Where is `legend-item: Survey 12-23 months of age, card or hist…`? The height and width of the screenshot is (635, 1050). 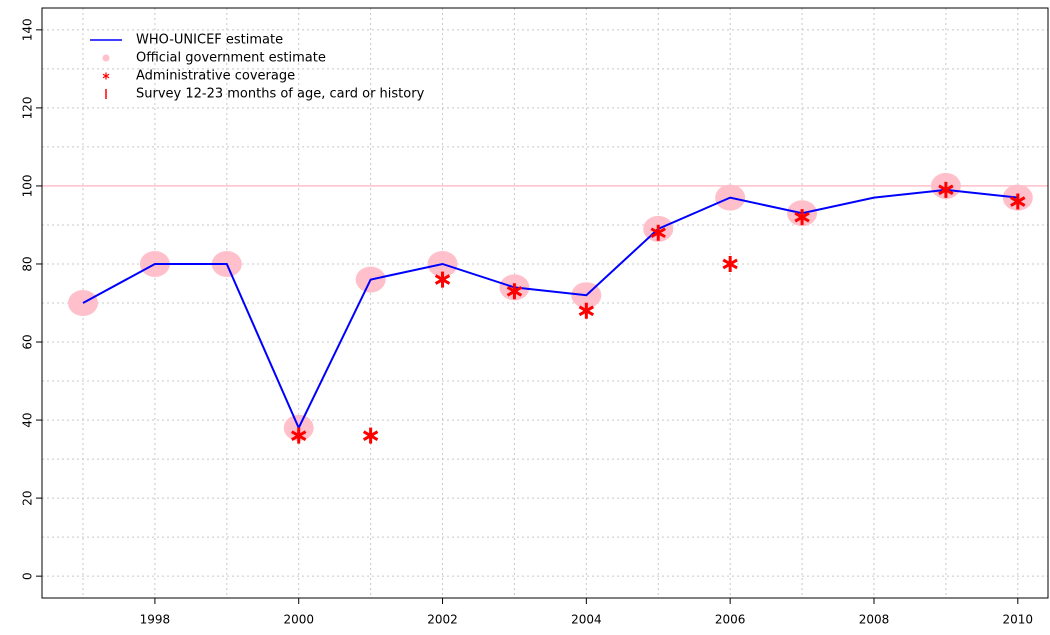
legend-item: Survey 12-23 months of age, card or hist… is located at coordinates (265, 94).